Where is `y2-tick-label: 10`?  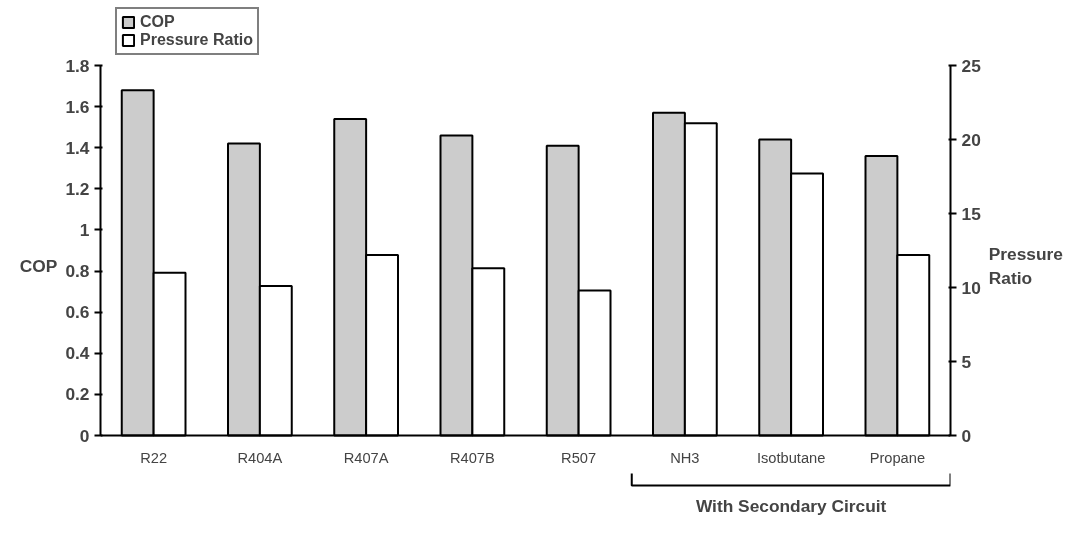 y2-tick-label: 10 is located at coordinates (971, 287).